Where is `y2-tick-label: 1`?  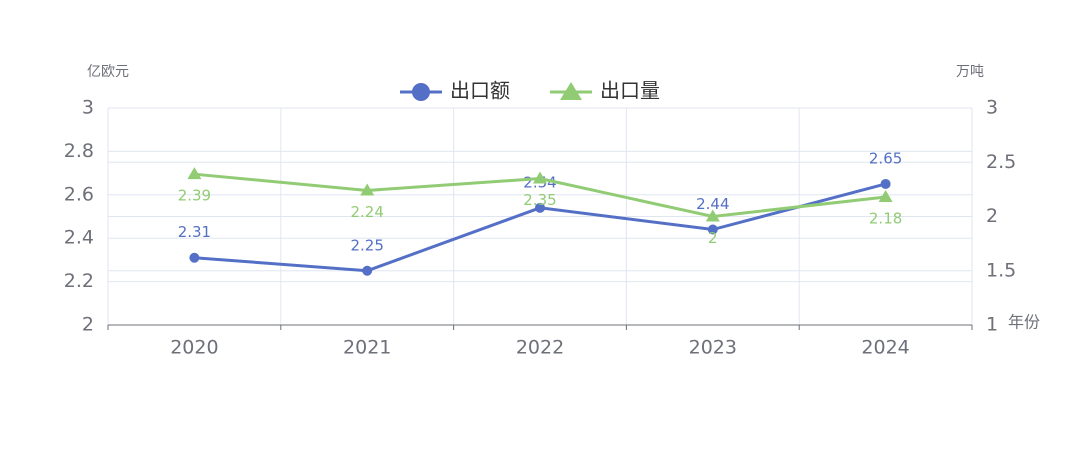
y2-tick-label: 1 is located at coordinates (992, 325).